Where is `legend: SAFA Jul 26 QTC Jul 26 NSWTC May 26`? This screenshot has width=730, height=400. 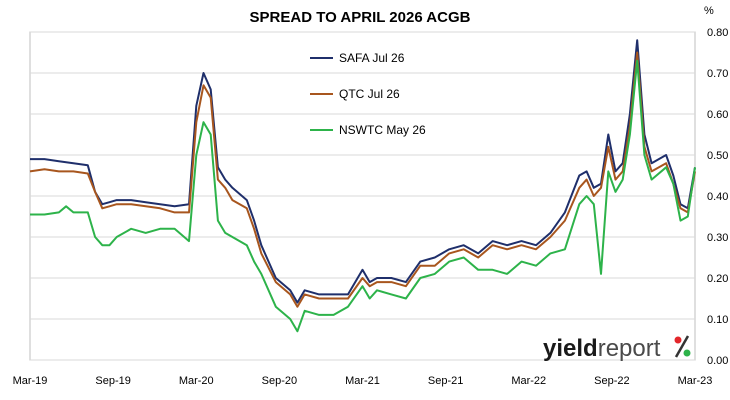
legend: SAFA Jul 26 QTC Jul 26 NSWTC May 26 is located at coordinates (368, 94).